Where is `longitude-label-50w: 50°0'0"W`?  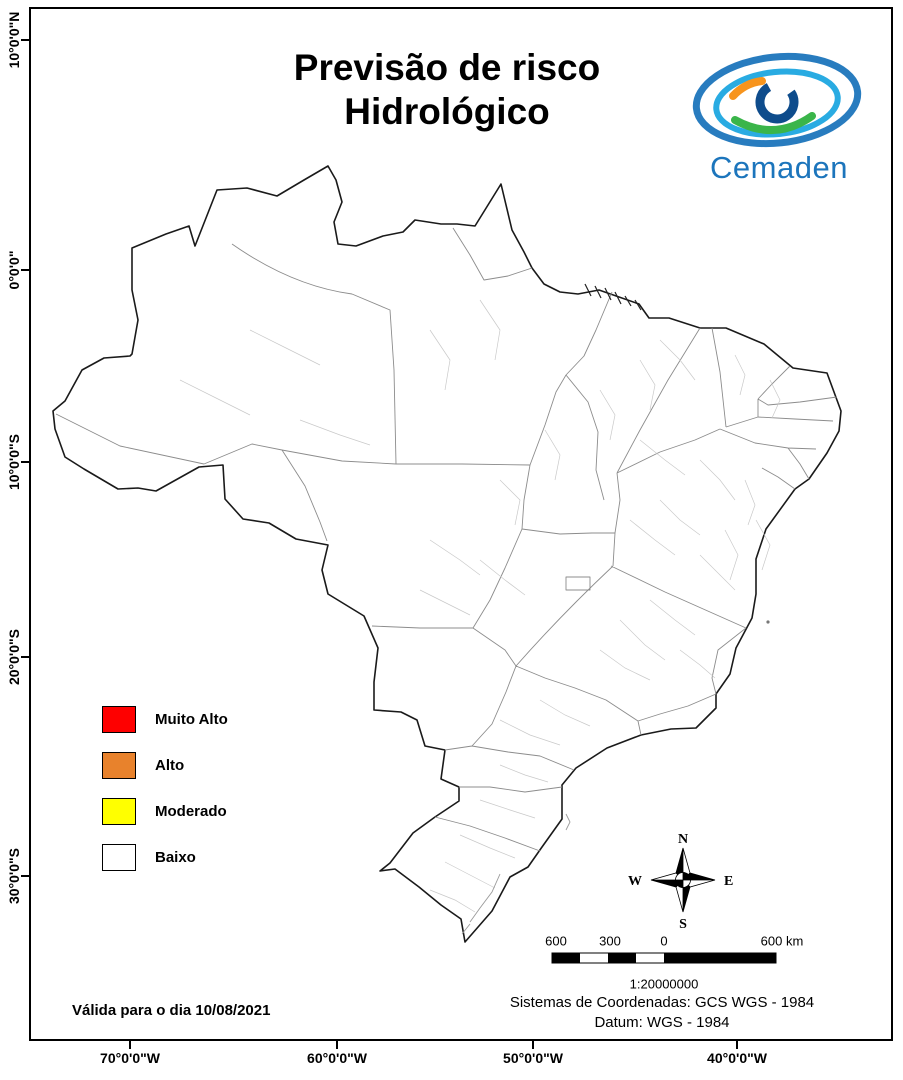 longitude-label-50w: 50°0'0"W is located at coordinates (533, 1058).